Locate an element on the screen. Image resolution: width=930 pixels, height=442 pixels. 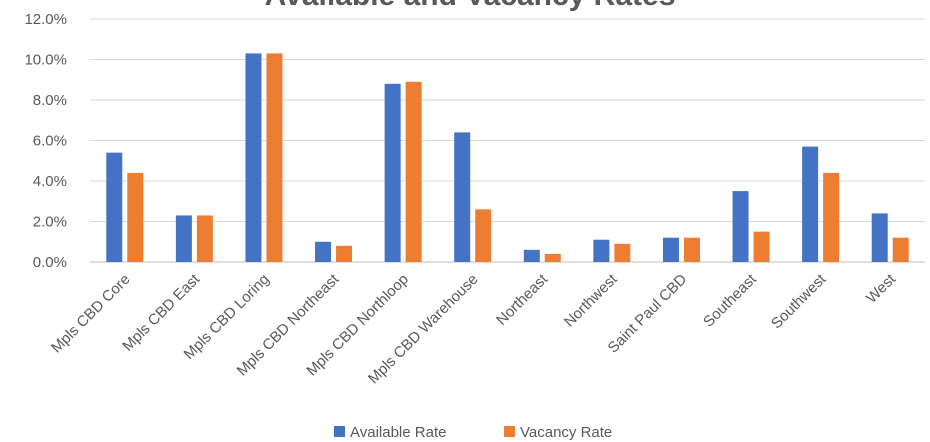
y-tick-label: 2.0% is located at coordinates (50, 222).